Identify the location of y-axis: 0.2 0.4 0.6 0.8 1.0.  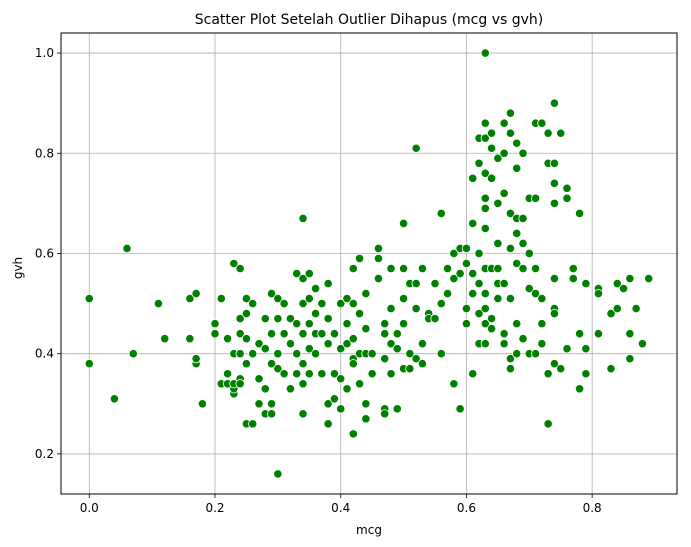
(48, 253).